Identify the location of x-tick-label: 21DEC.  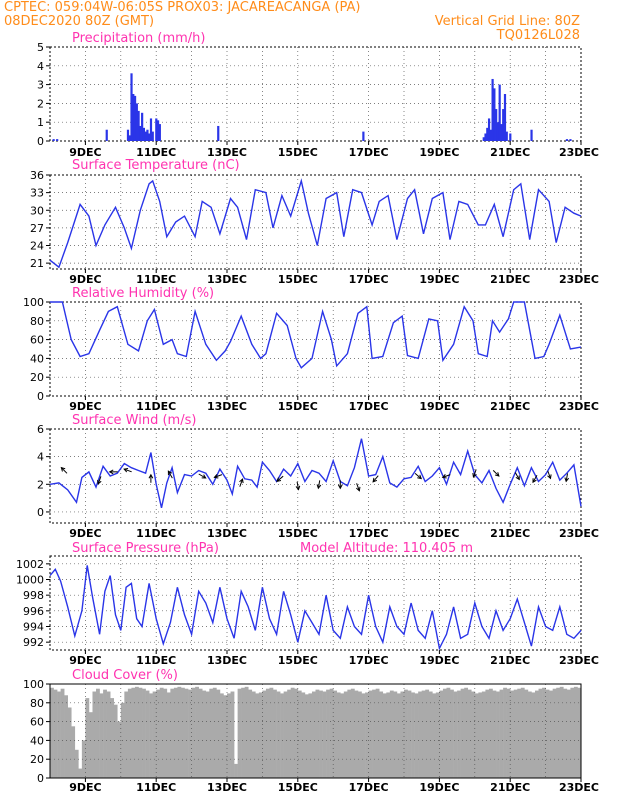
(510, 533).